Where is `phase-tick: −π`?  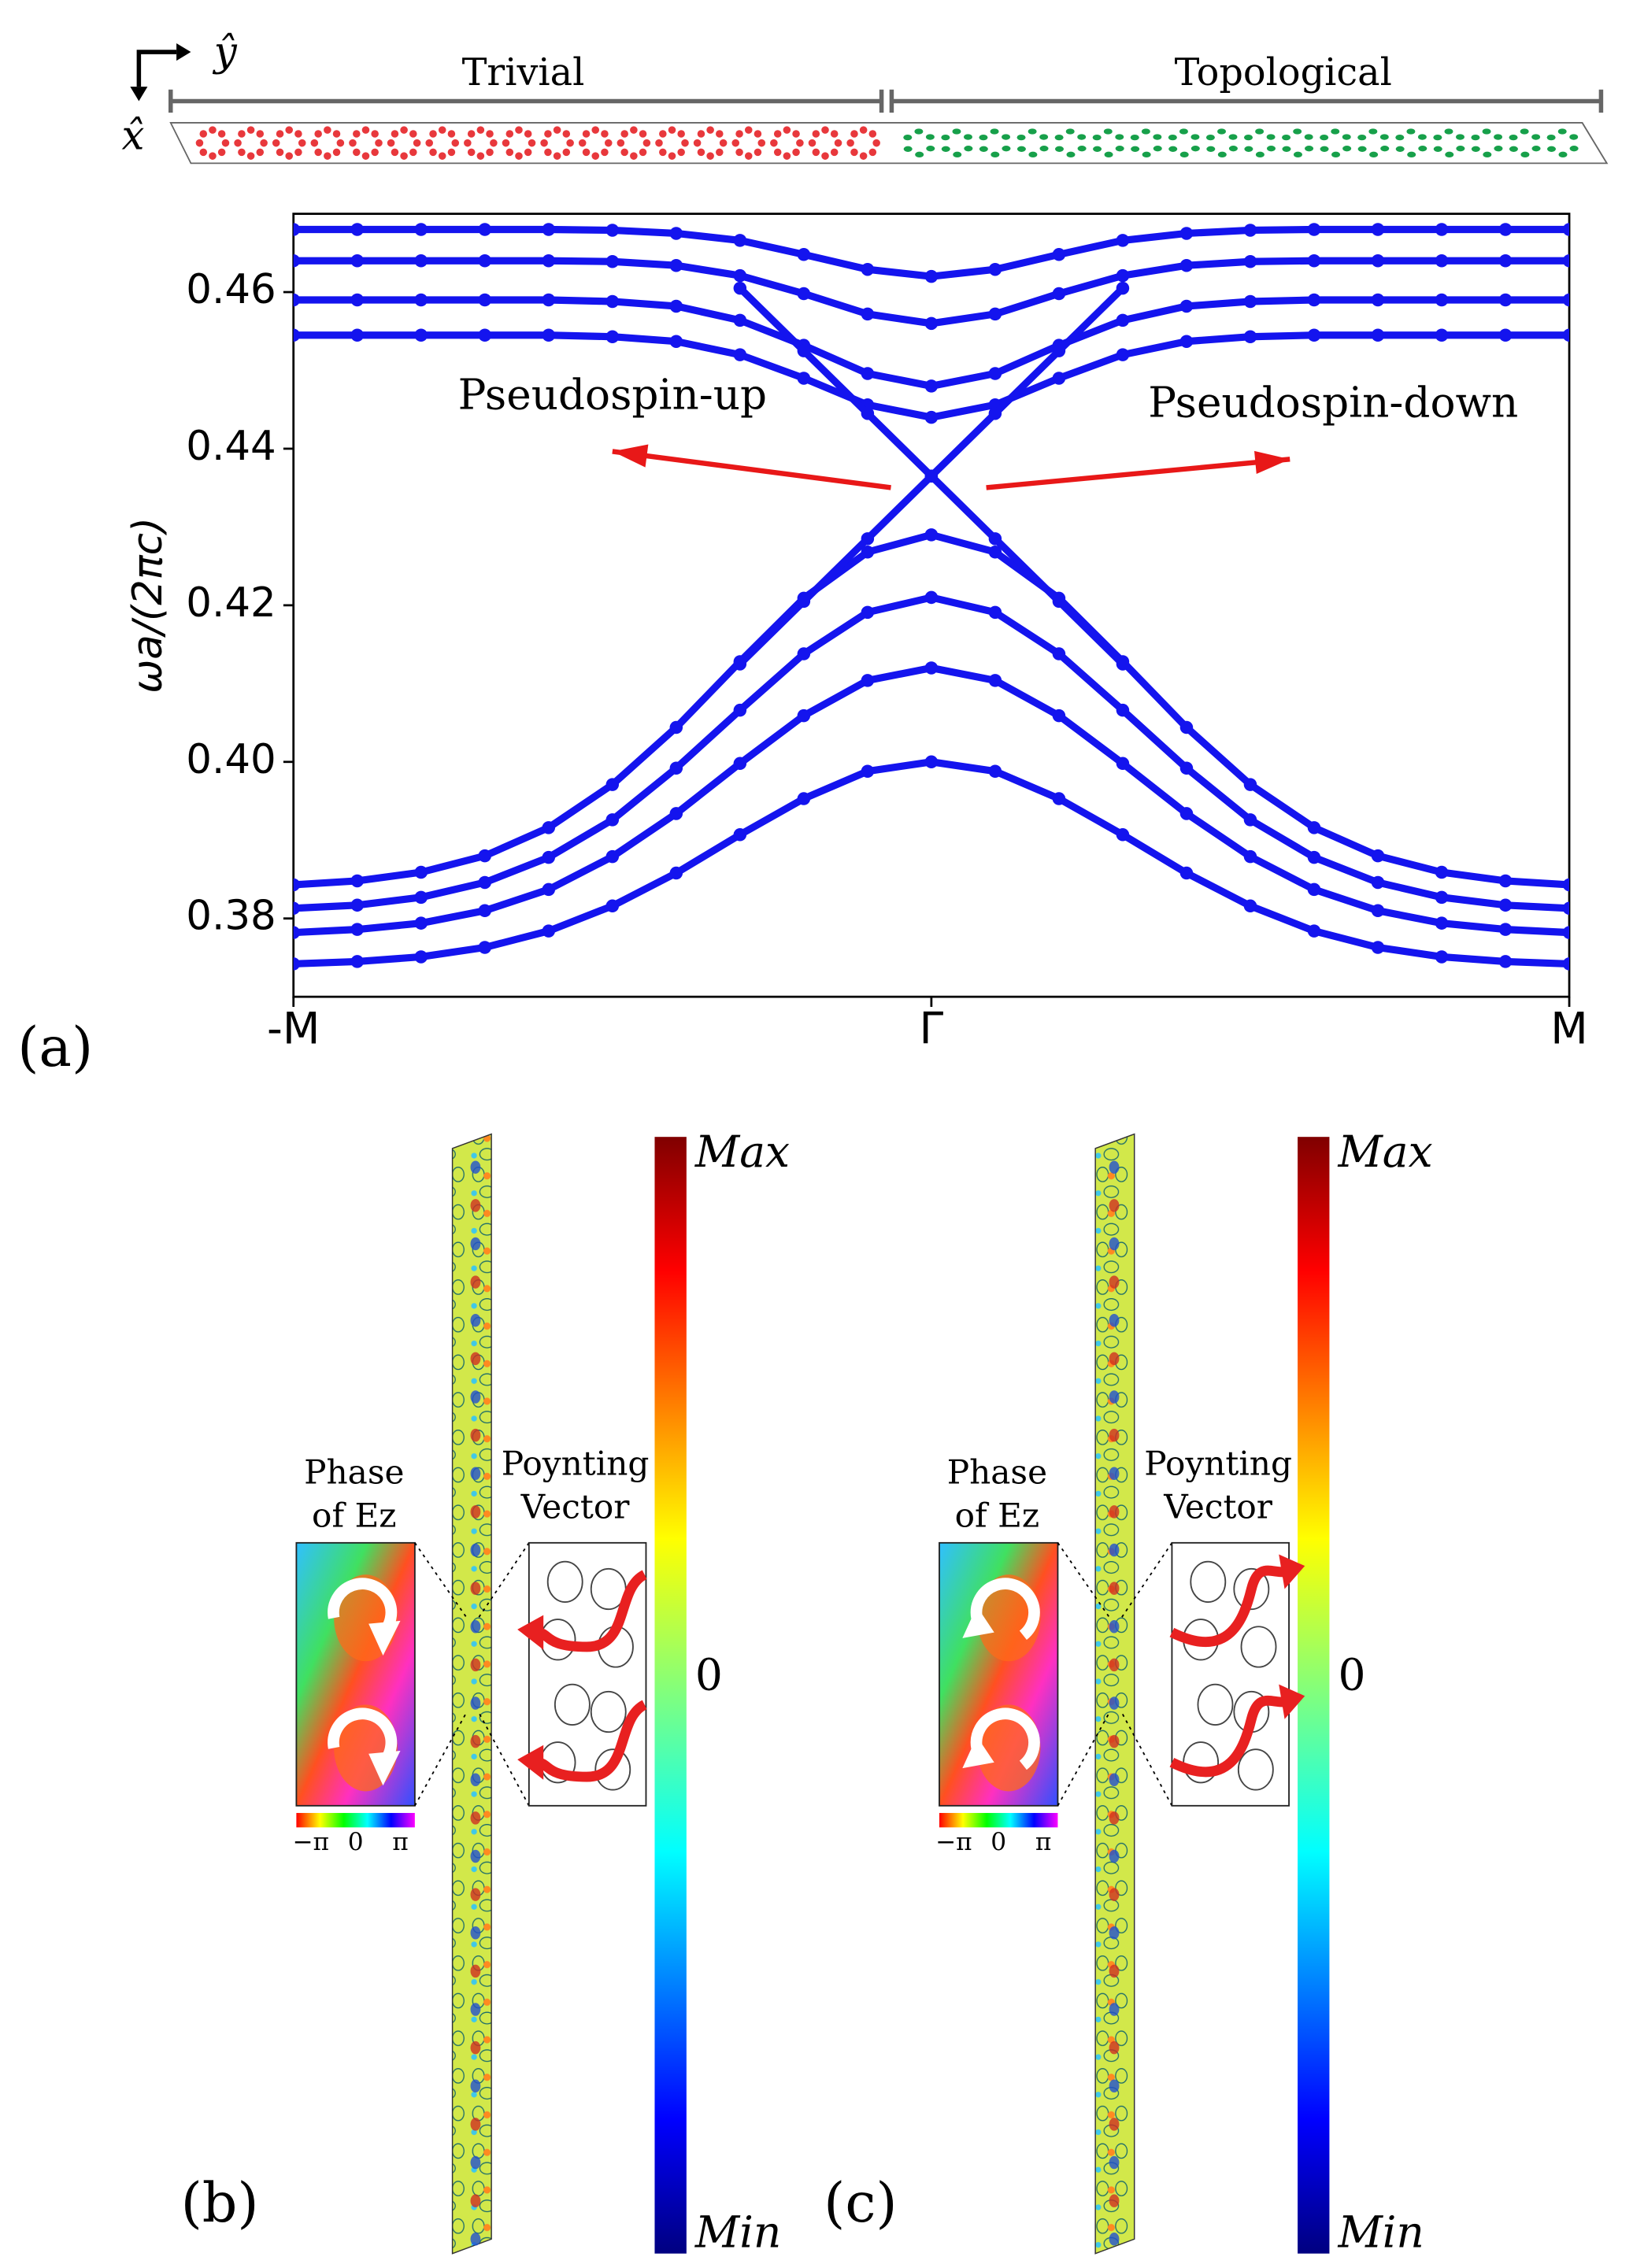 phase-tick: −π is located at coordinates (953, 1842).